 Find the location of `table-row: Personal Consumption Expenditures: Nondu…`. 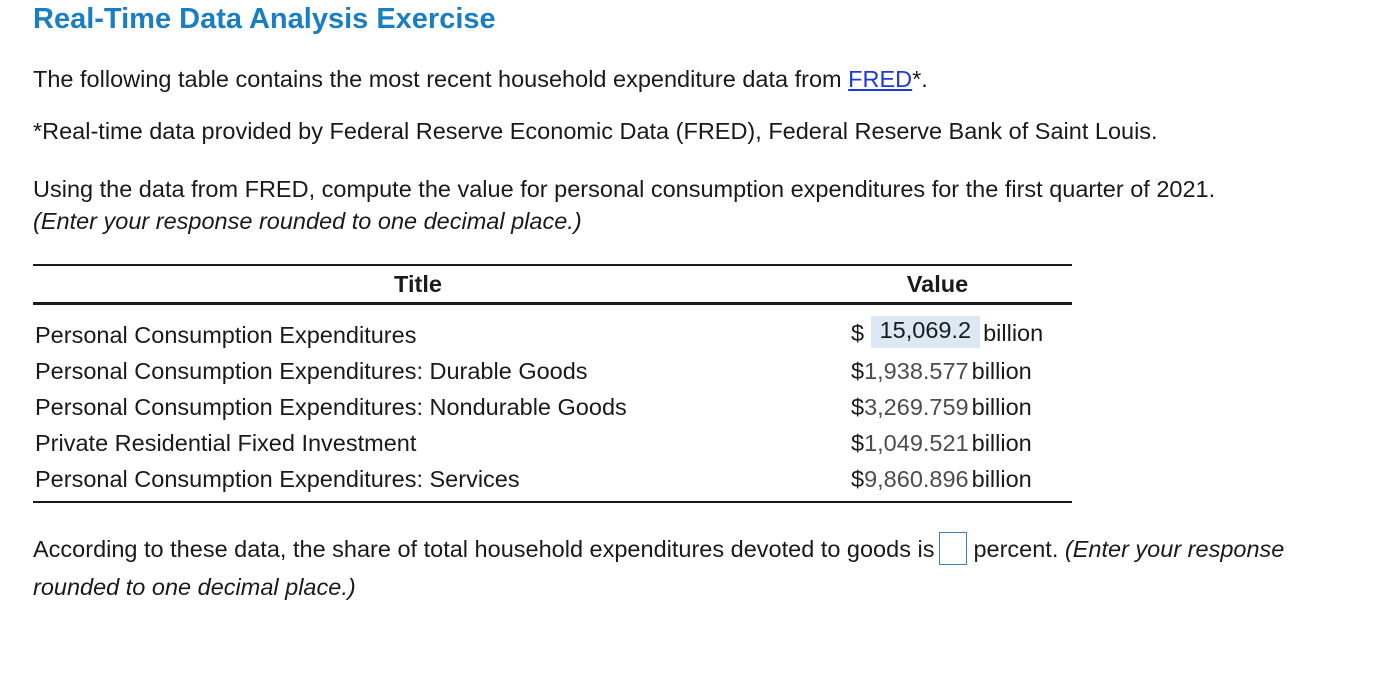

table-row: Personal Consumption Expenditures: Nondu… is located at coordinates (552, 407).